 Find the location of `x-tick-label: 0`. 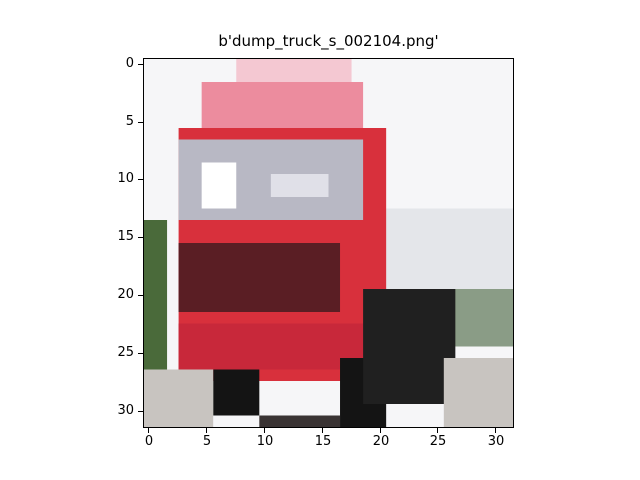

x-tick-label: 0 is located at coordinates (149, 441).